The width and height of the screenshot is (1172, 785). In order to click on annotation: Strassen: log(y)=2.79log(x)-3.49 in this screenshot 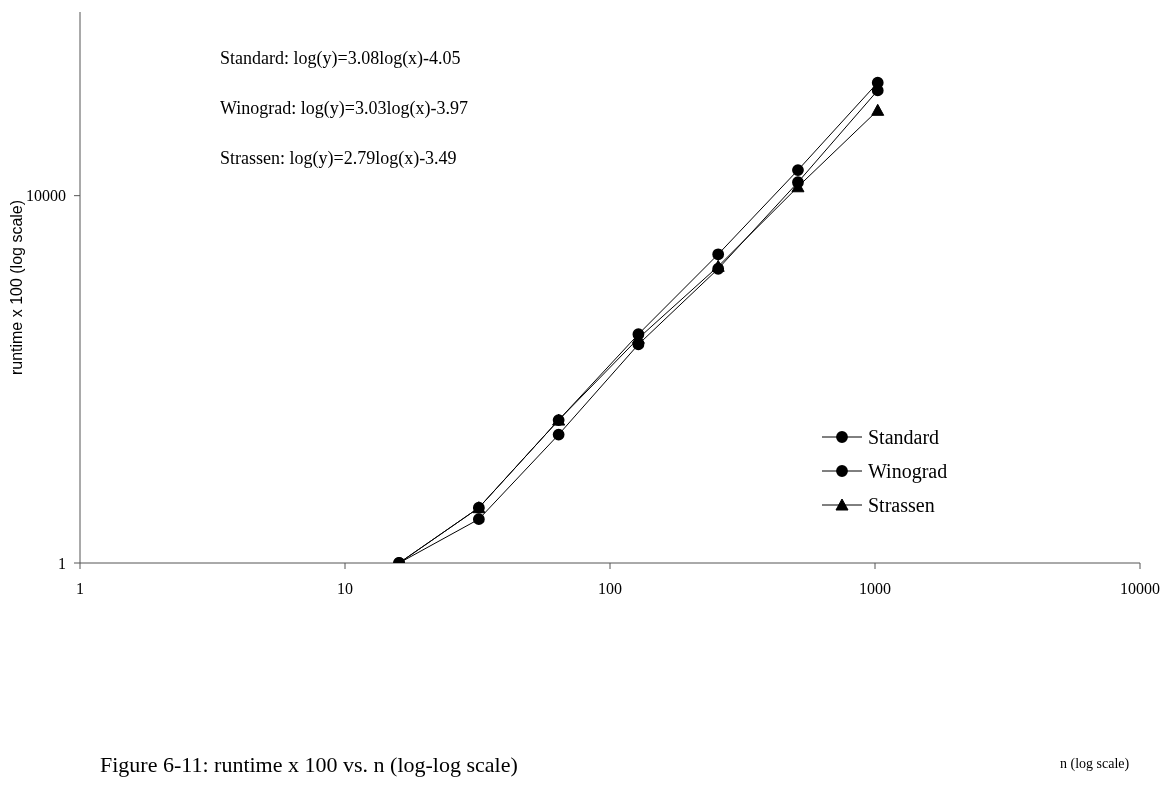, I will do `click(338, 158)`.